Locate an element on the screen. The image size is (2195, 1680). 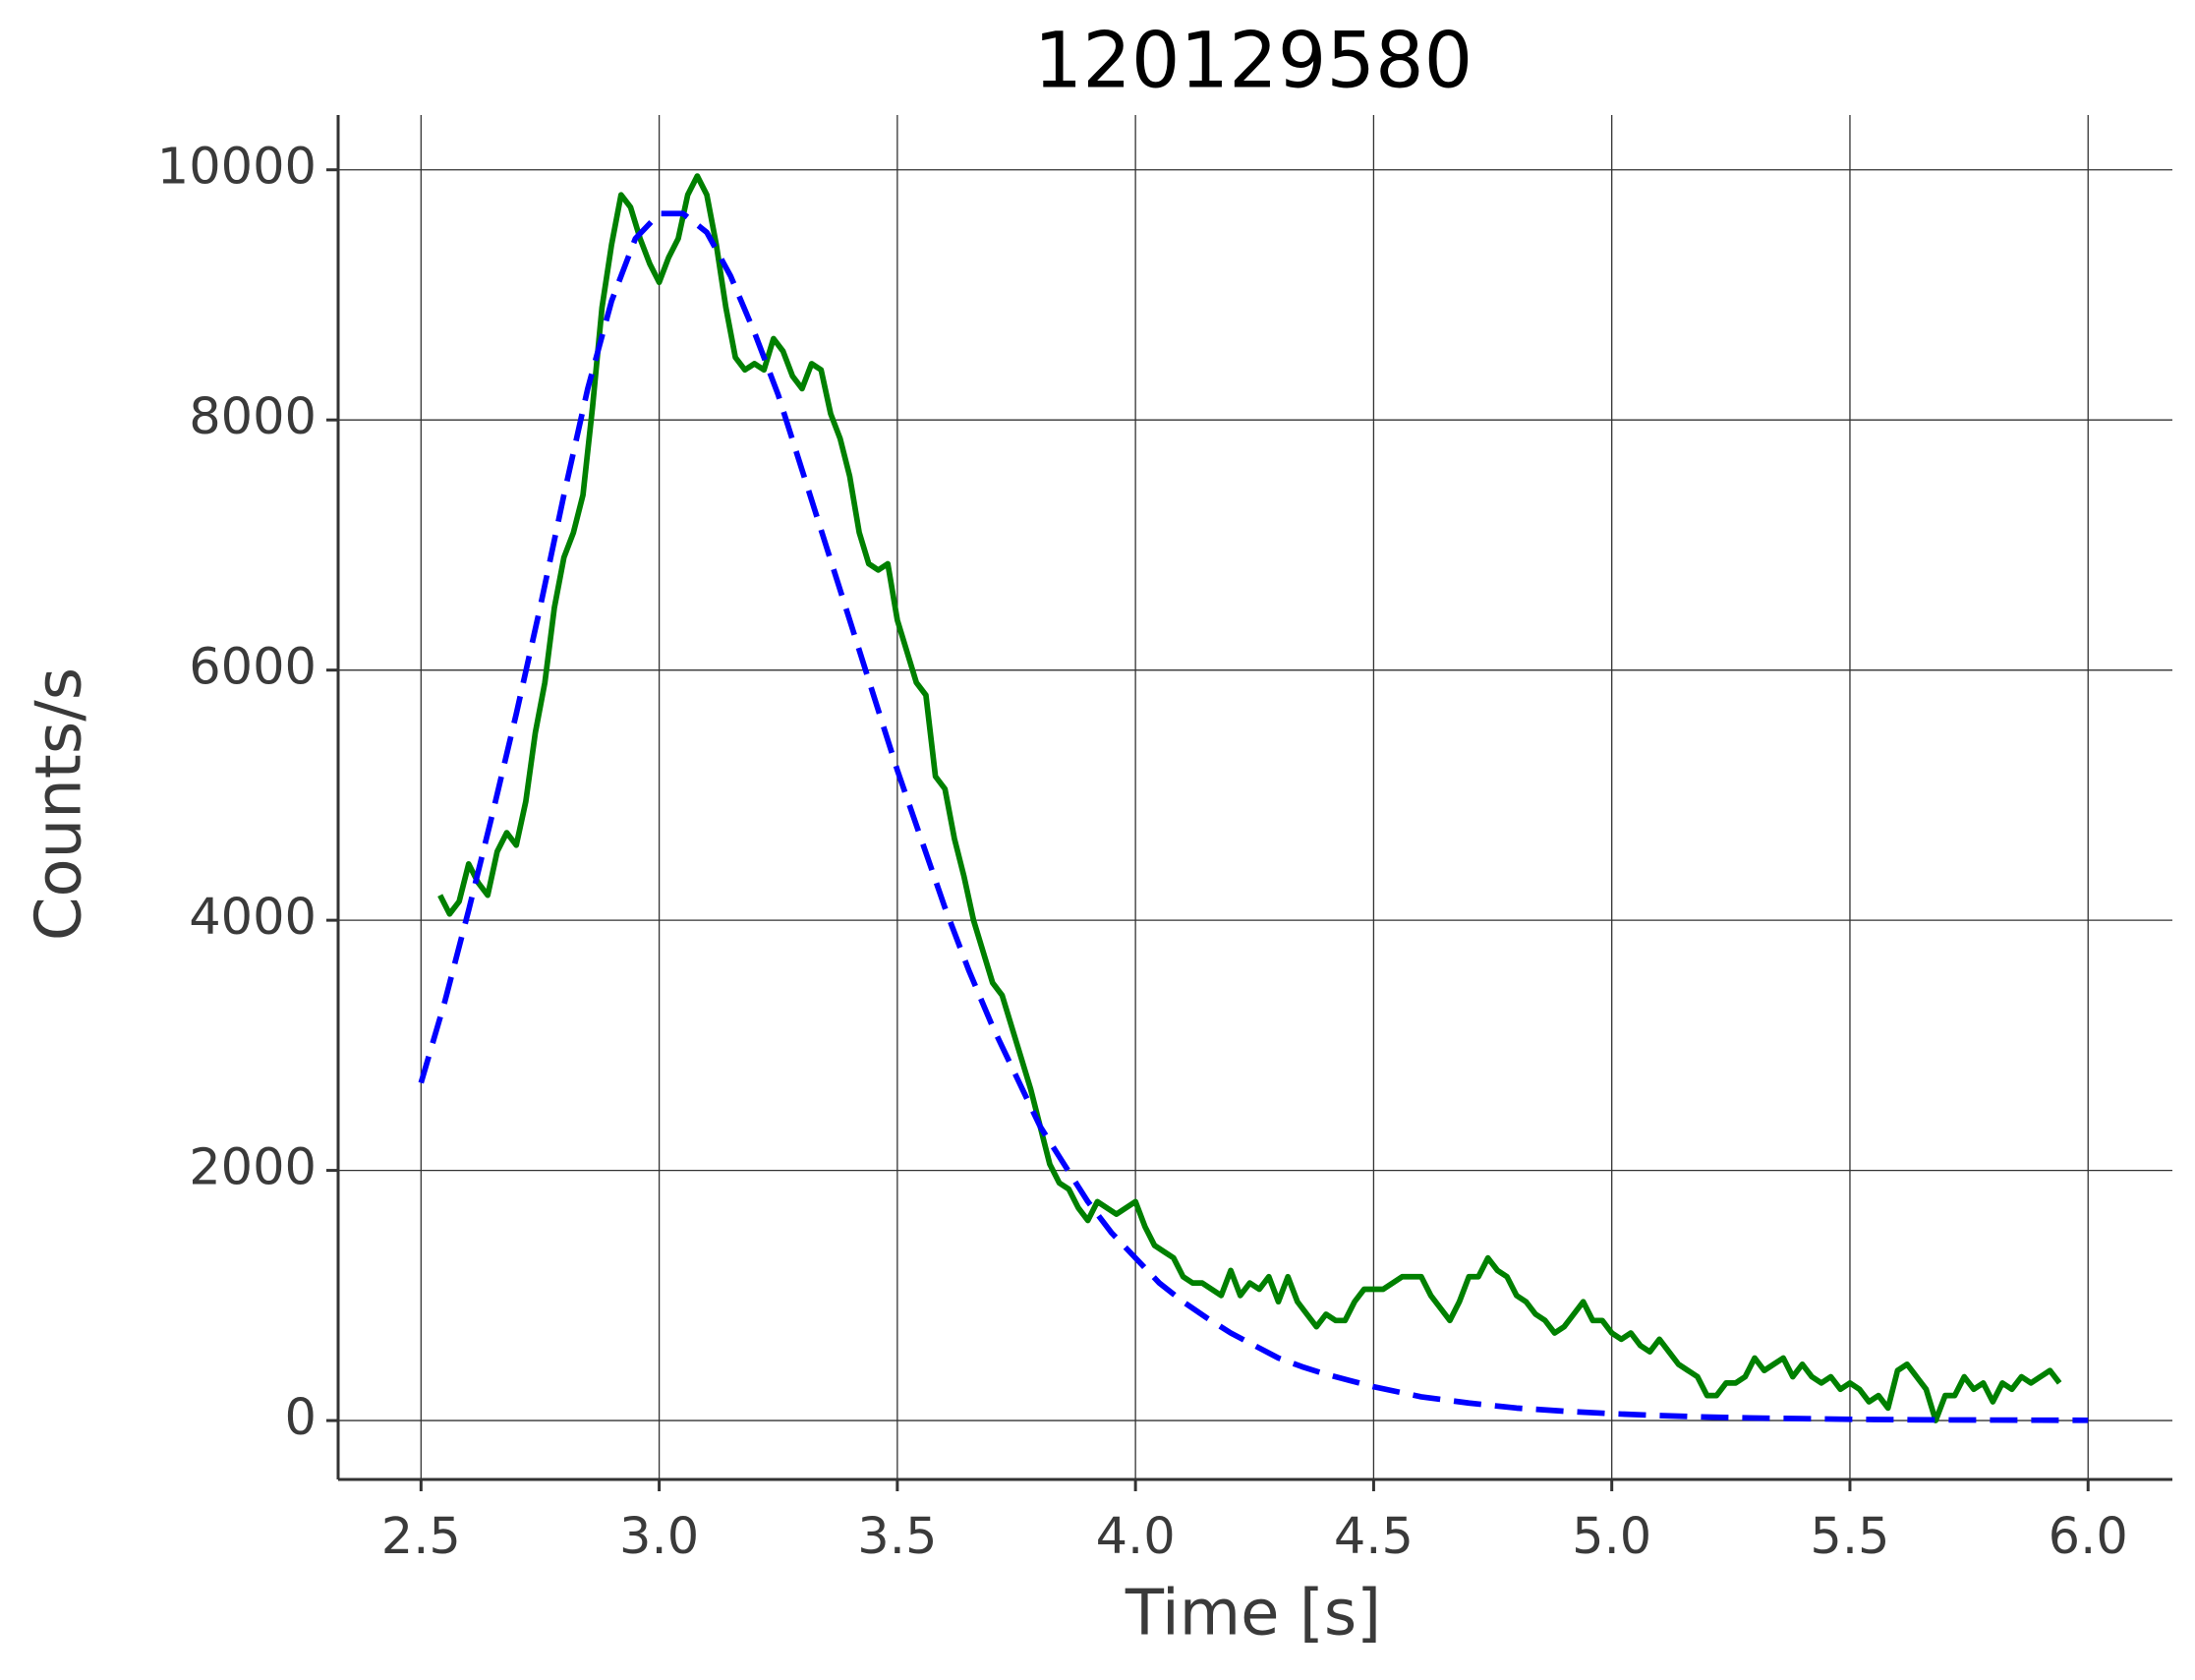
chart-title: 120129580 is located at coordinates (1253, 61).